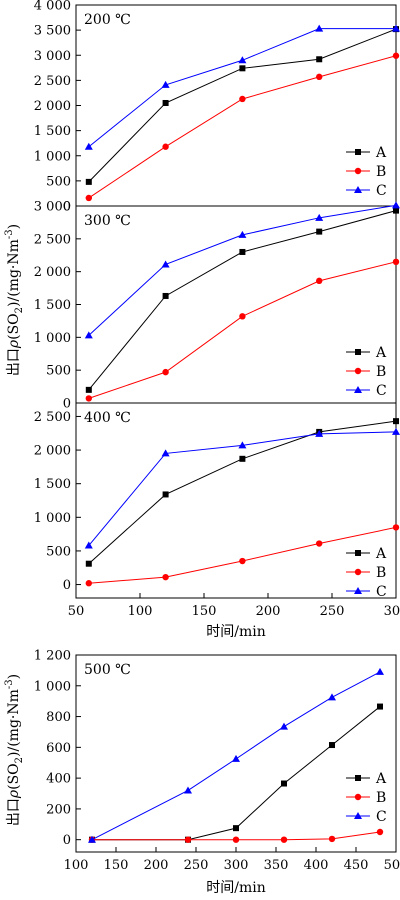  I want to click on panel-title: 300 ℃, so click(107, 221).